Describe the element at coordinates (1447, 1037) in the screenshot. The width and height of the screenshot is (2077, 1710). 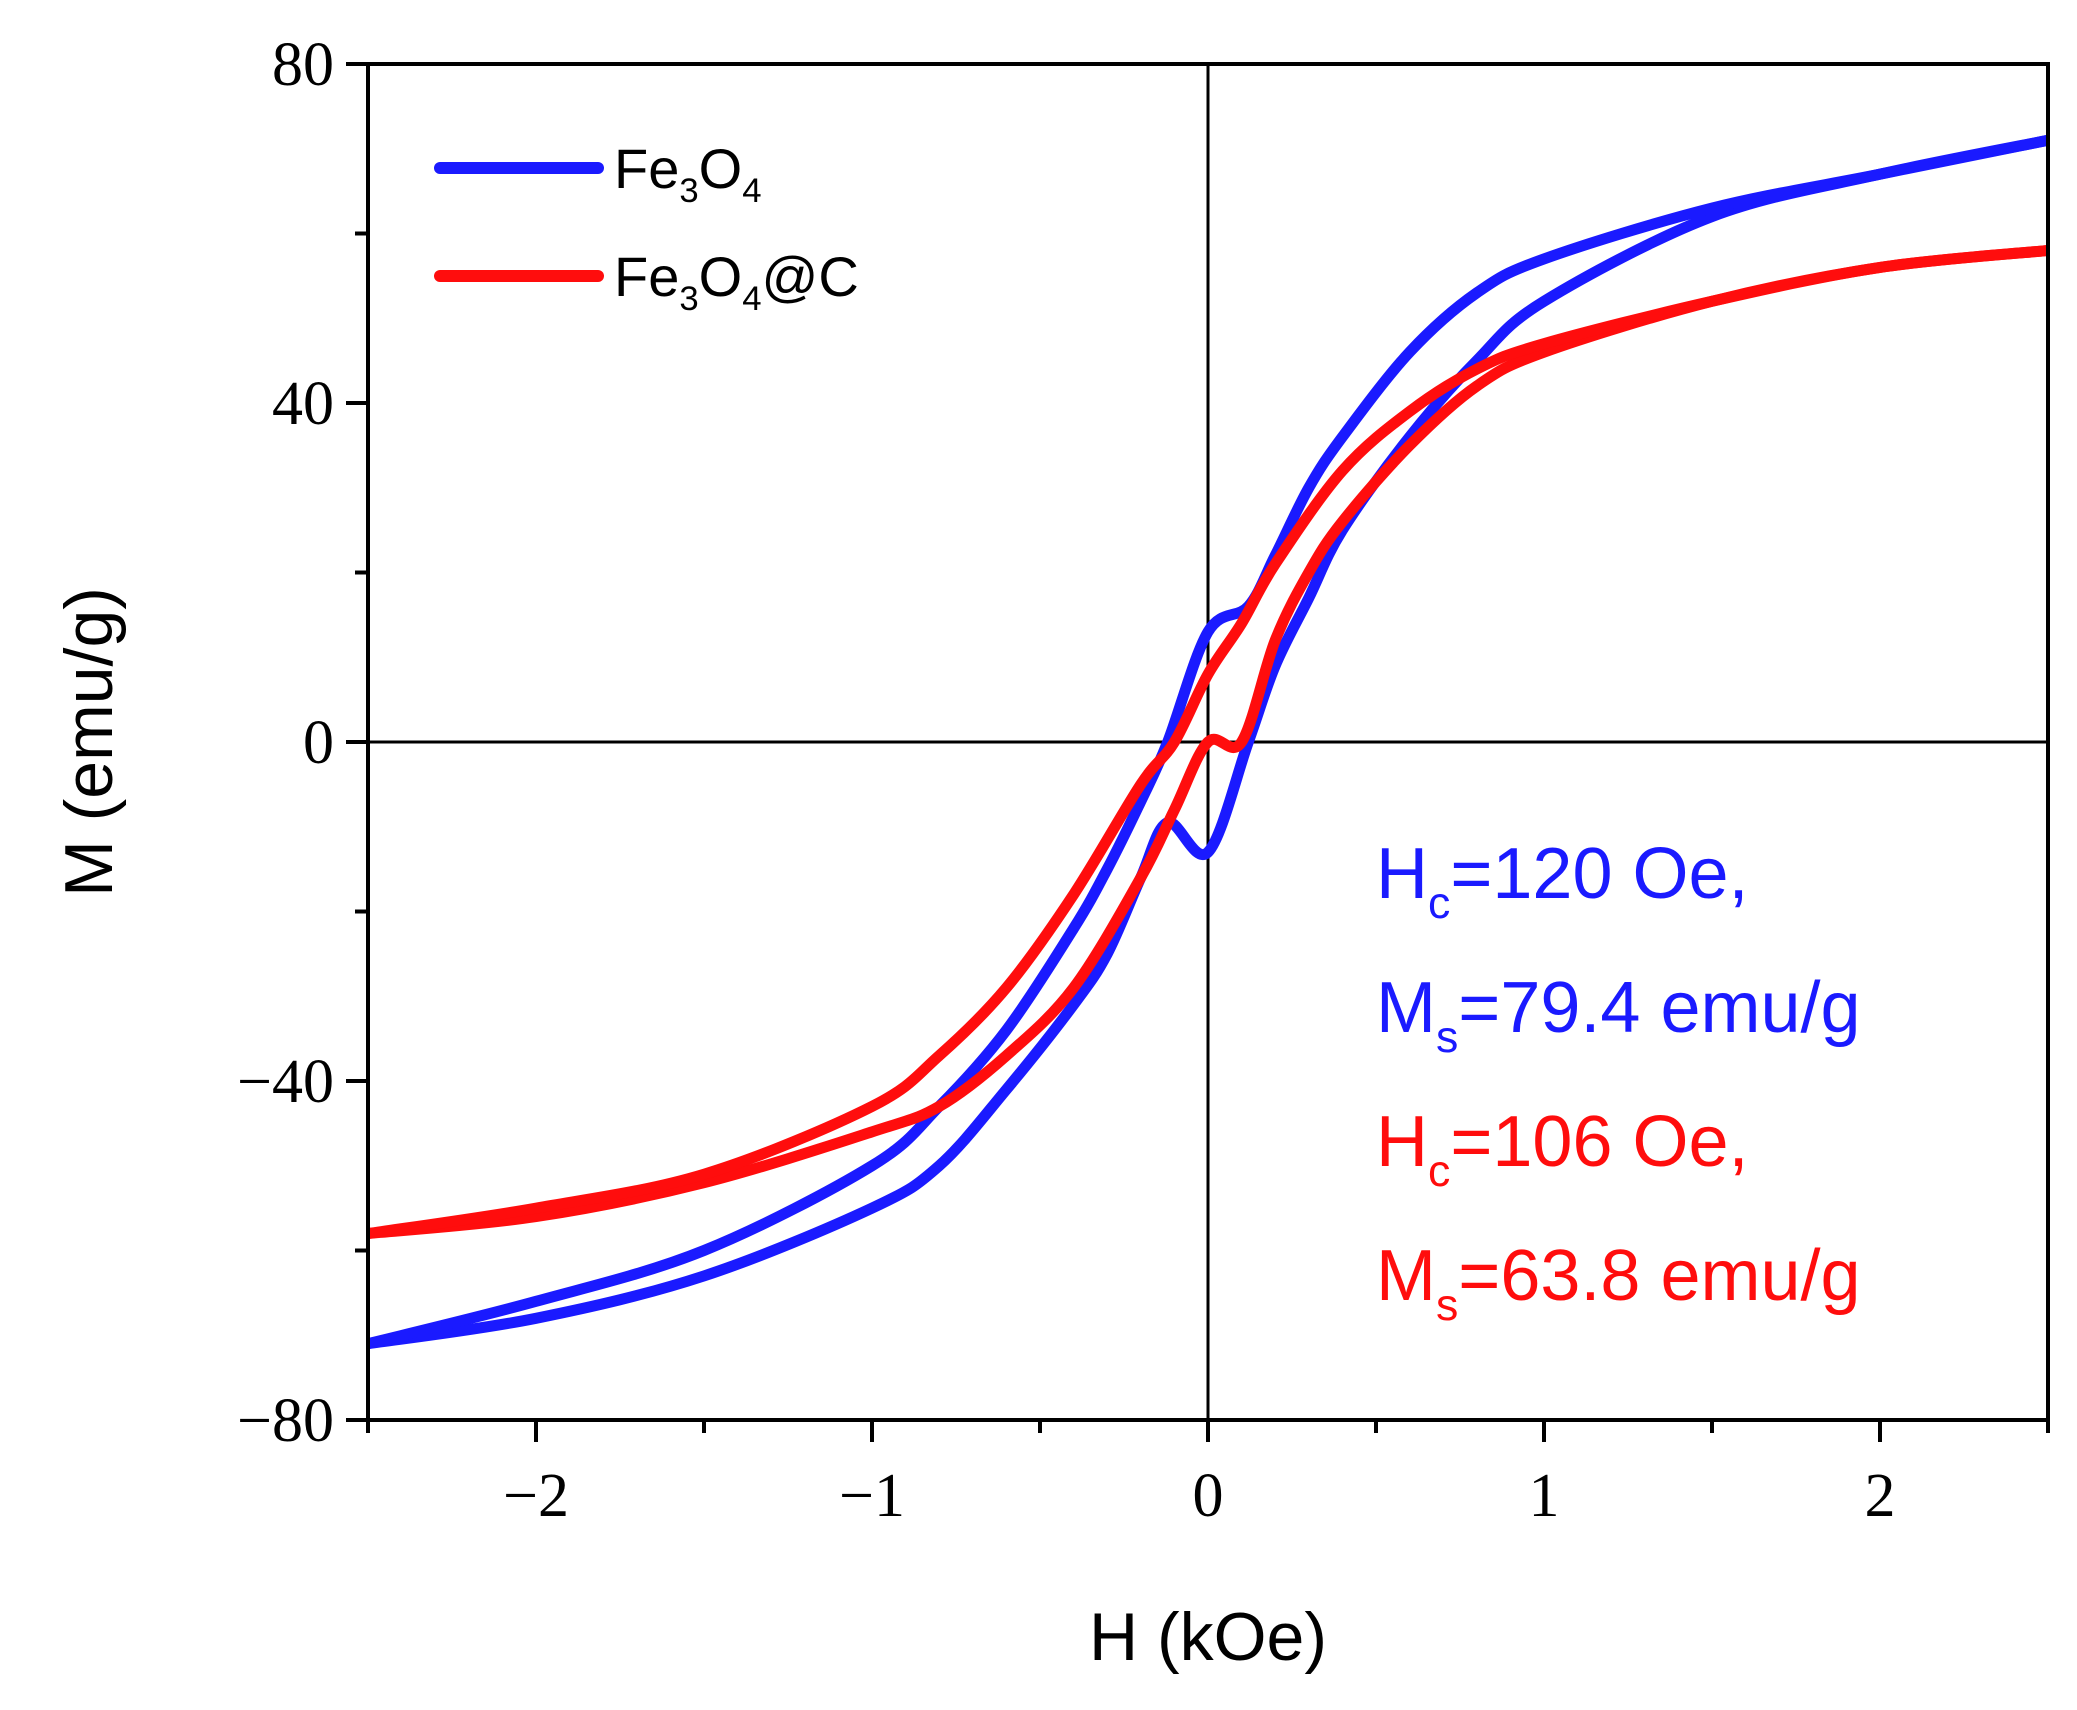
I see `anno-1-sub: s` at that location.